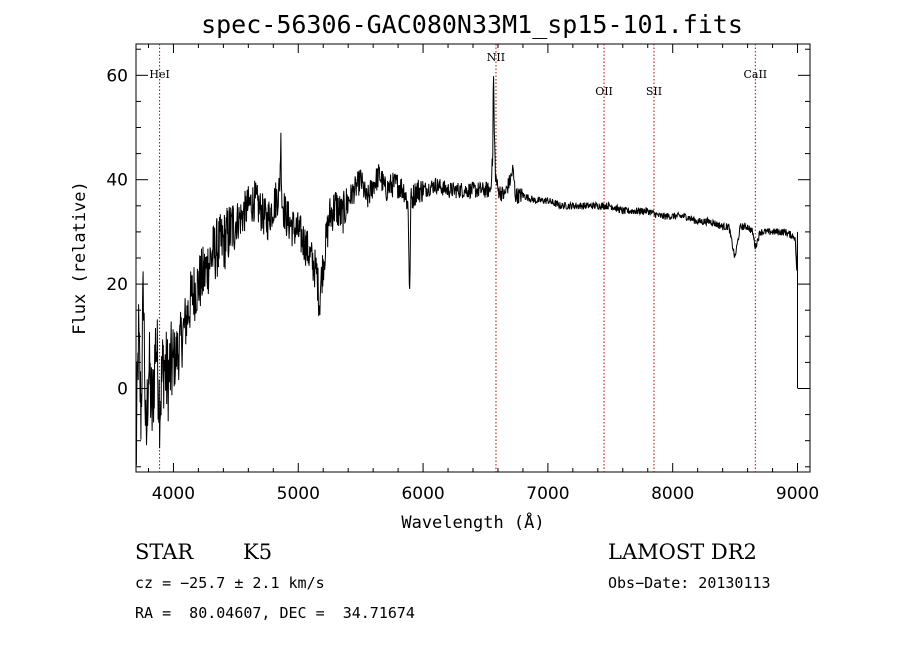  What do you see at coordinates (173, 494) in the screenshot?
I see `x-tick-label: 4000` at bounding box center [173, 494].